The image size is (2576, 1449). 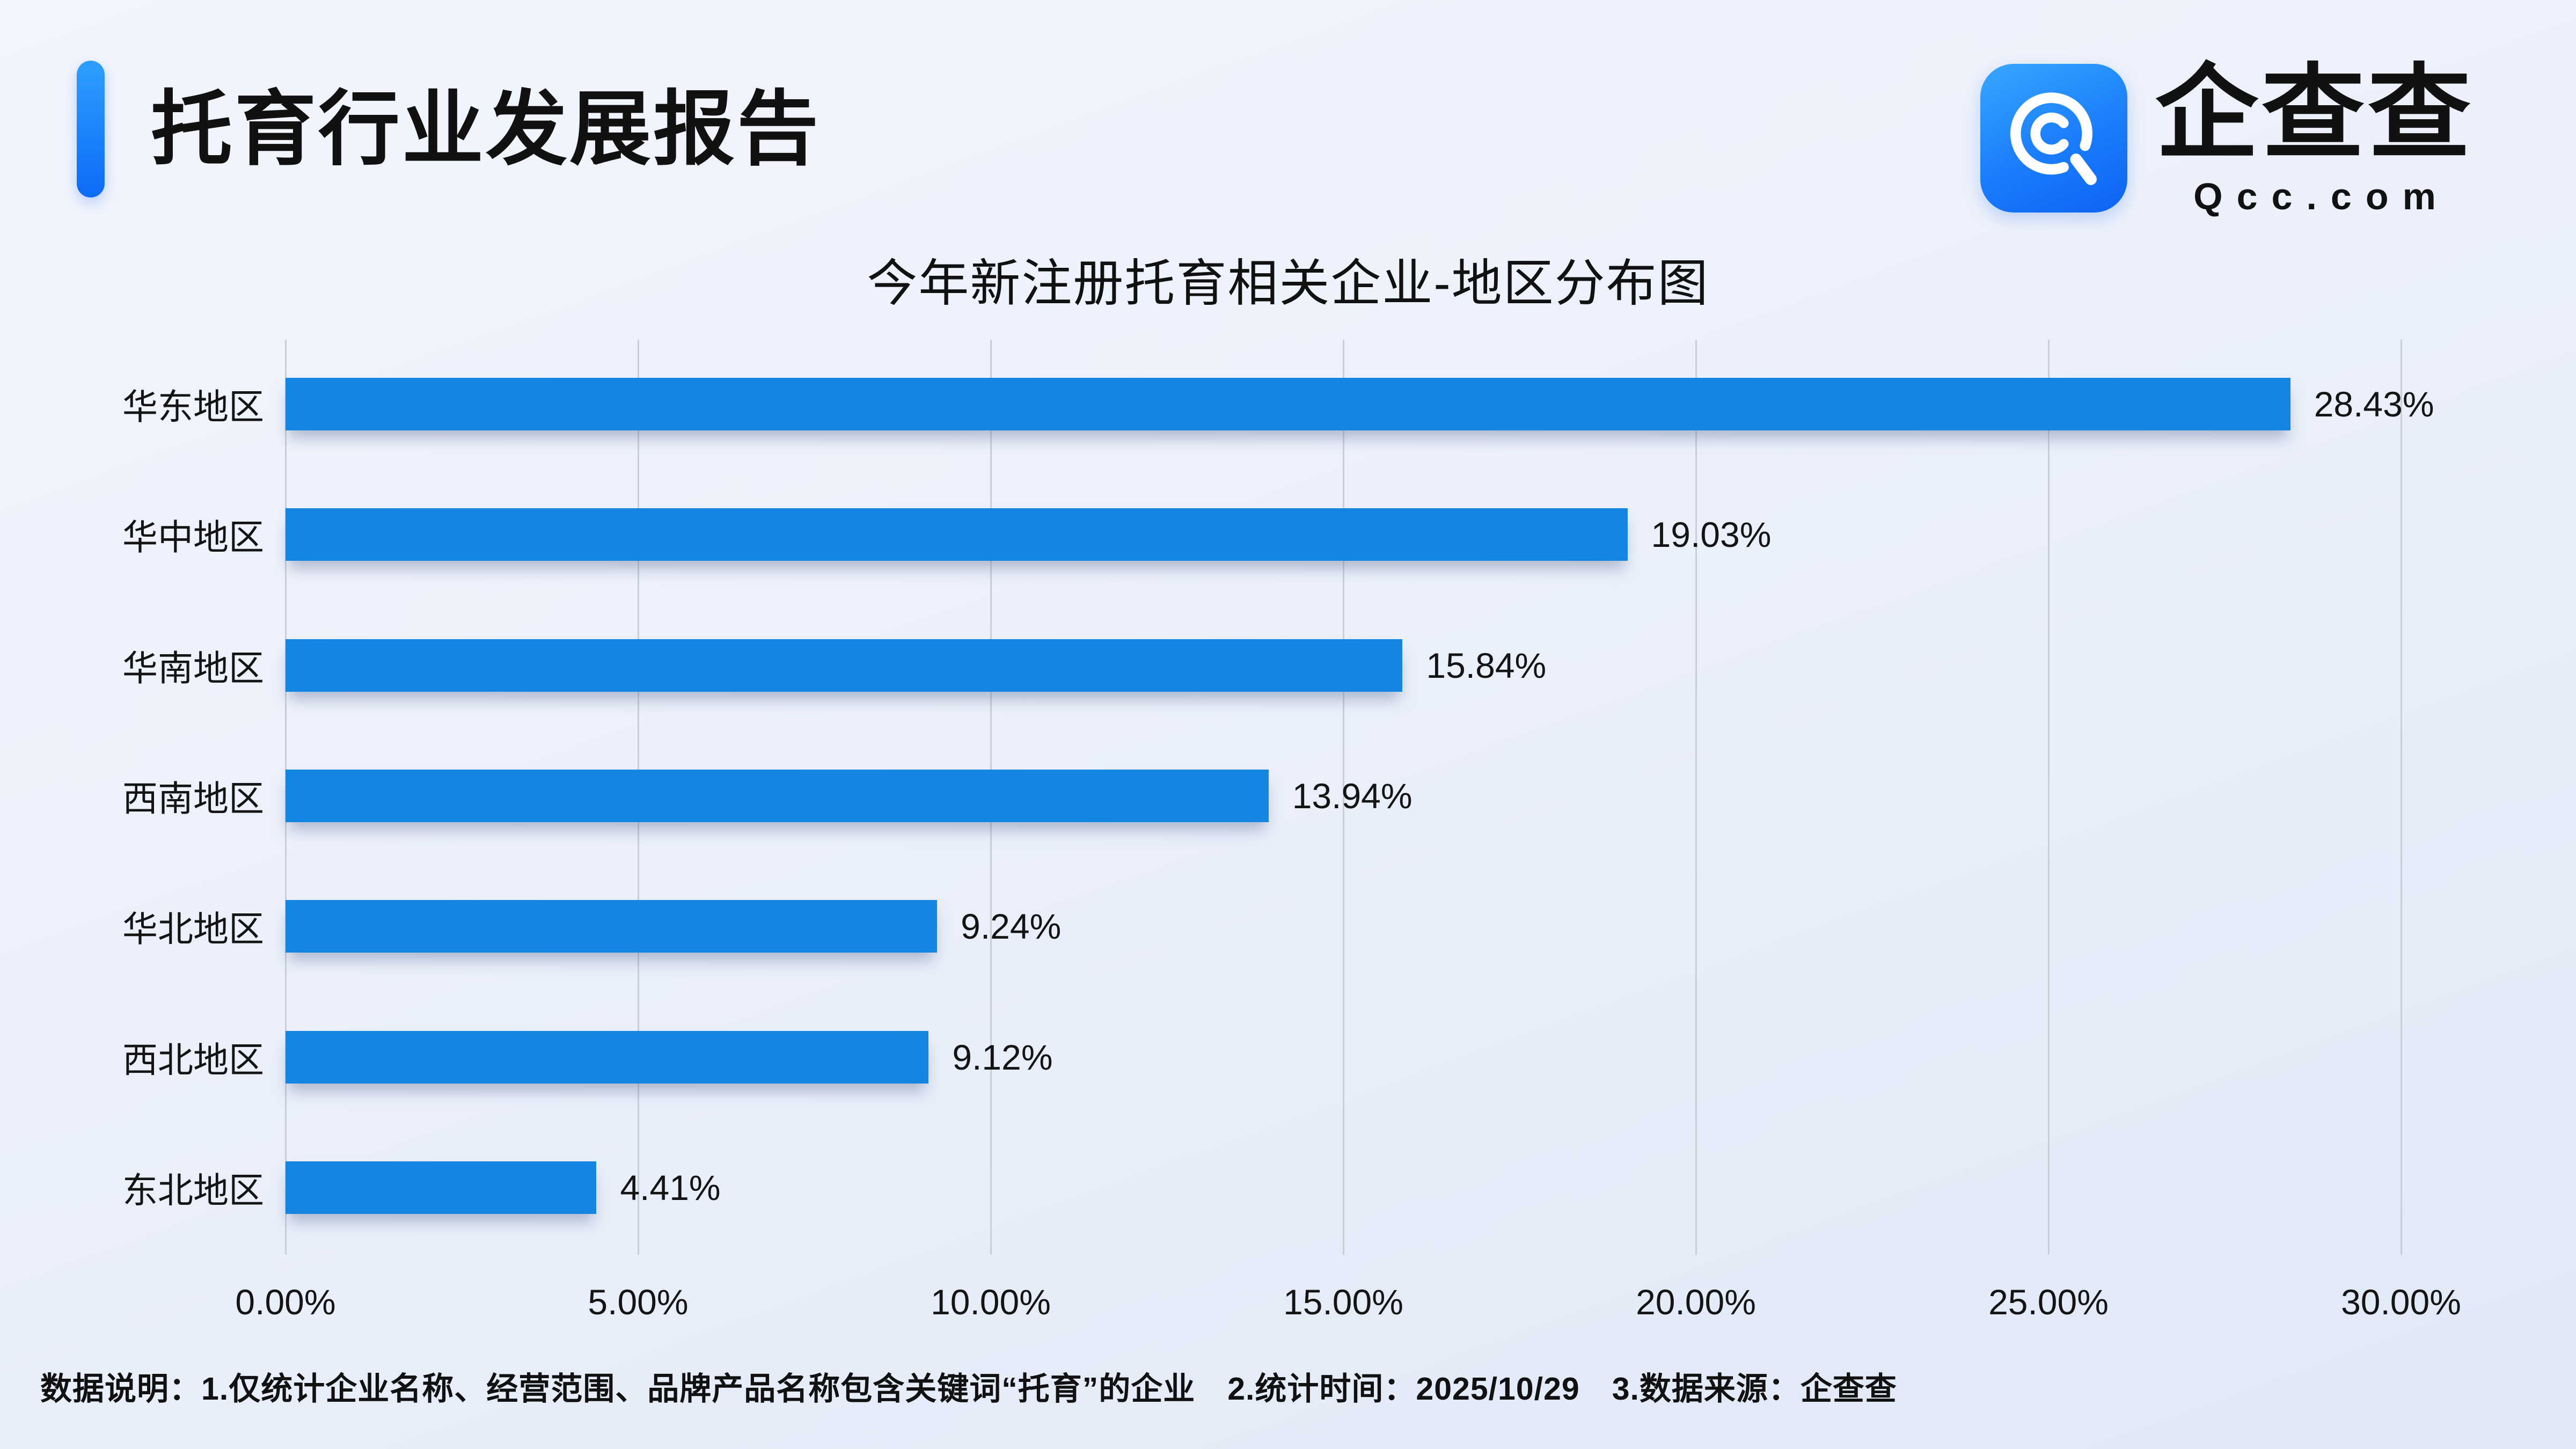 I want to click on x-tick-label: 0.00%, so click(x=285, y=1302).